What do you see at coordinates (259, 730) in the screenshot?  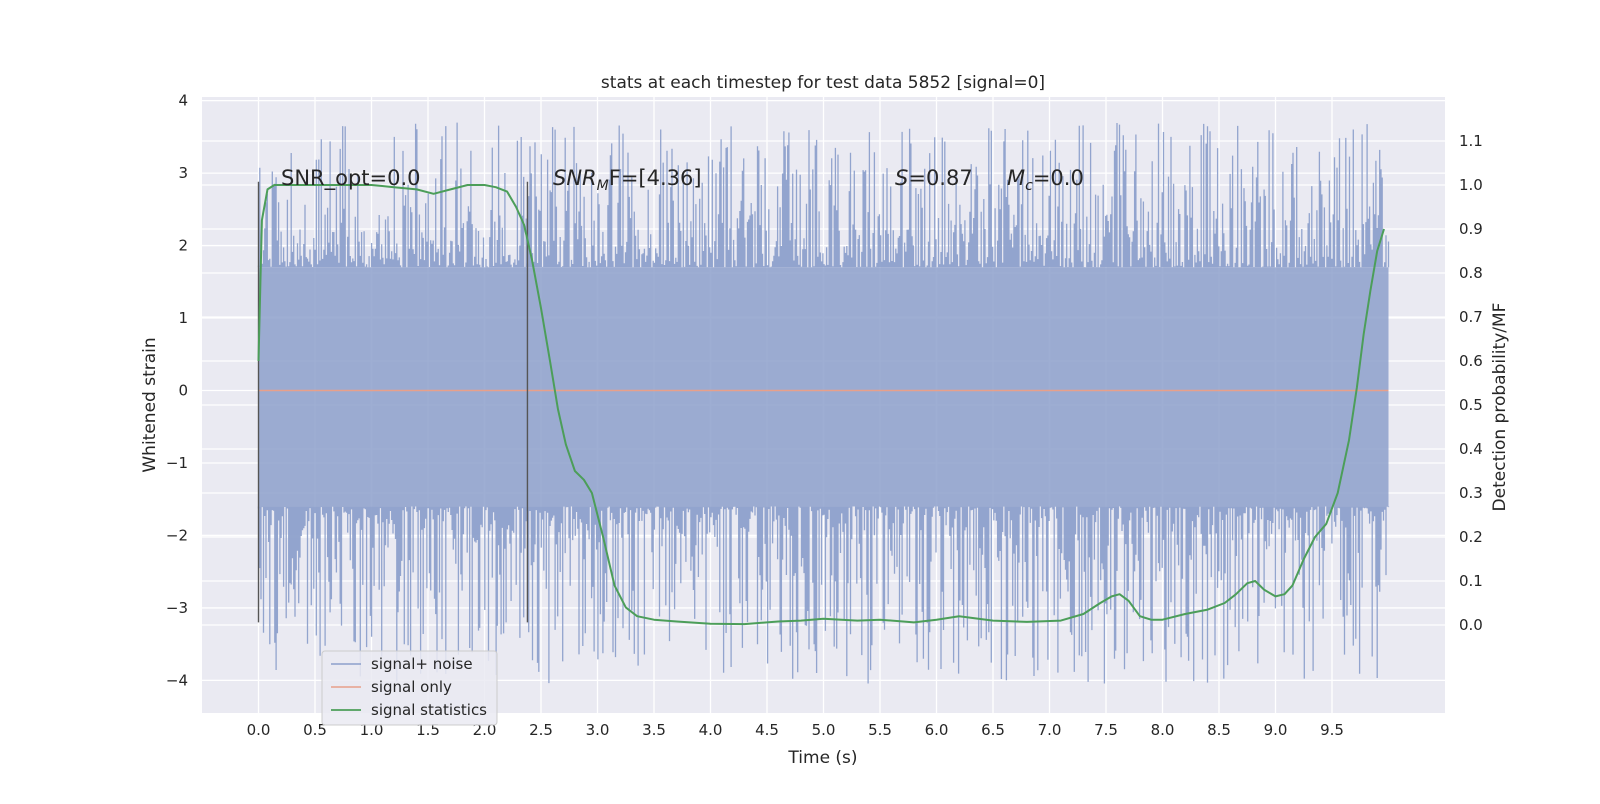 I see `x-tick-label: 0.0` at bounding box center [259, 730].